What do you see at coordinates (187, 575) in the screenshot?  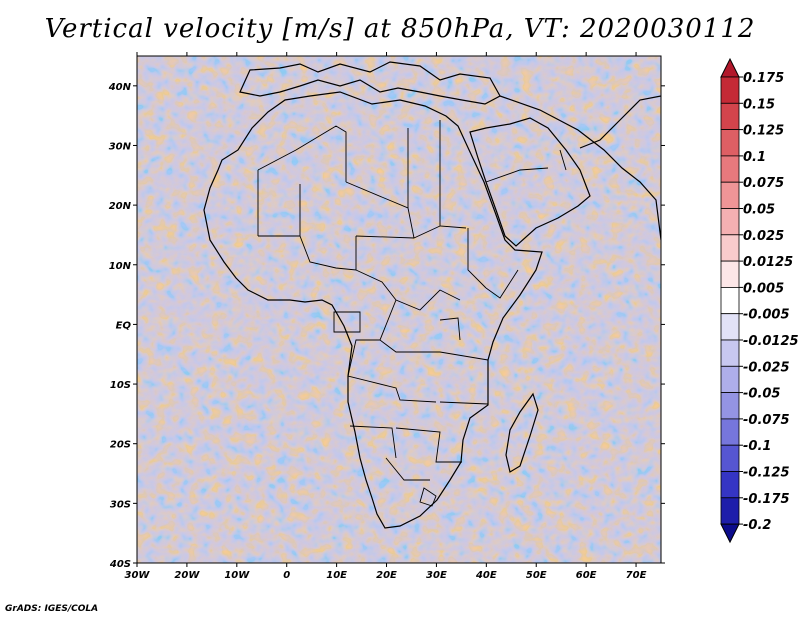 I see `lon-label: 20W` at bounding box center [187, 575].